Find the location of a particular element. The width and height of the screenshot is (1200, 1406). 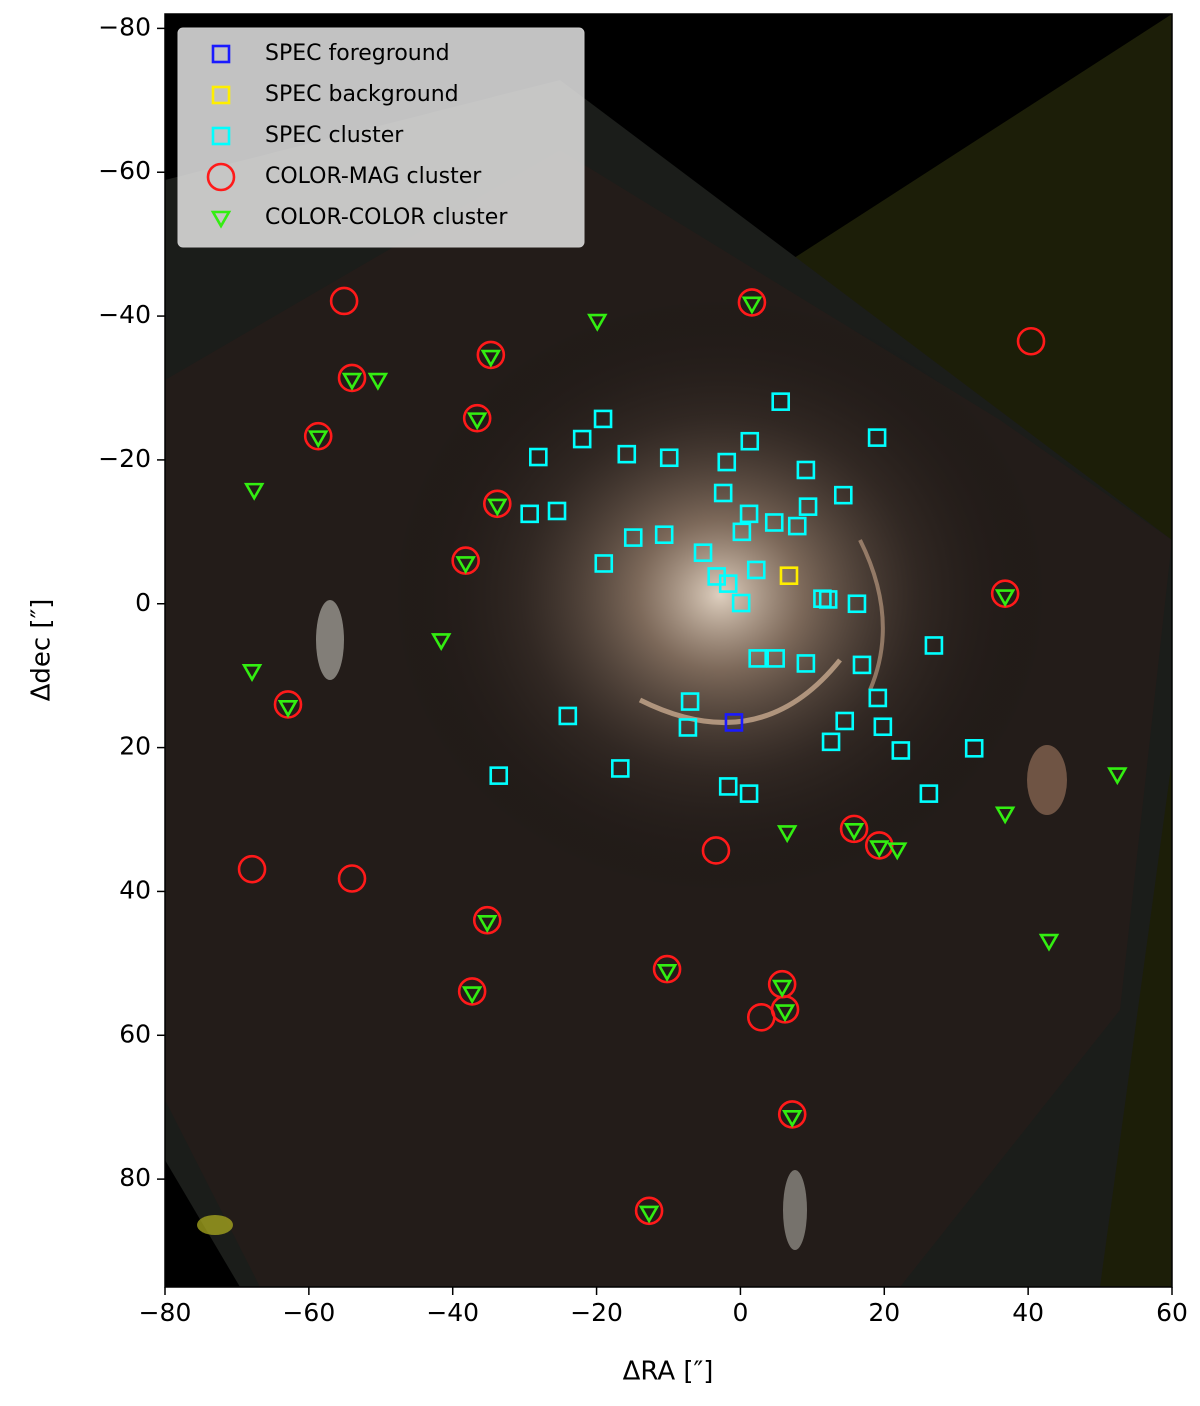

x-tick-label: −60 is located at coordinates (308, 1312).